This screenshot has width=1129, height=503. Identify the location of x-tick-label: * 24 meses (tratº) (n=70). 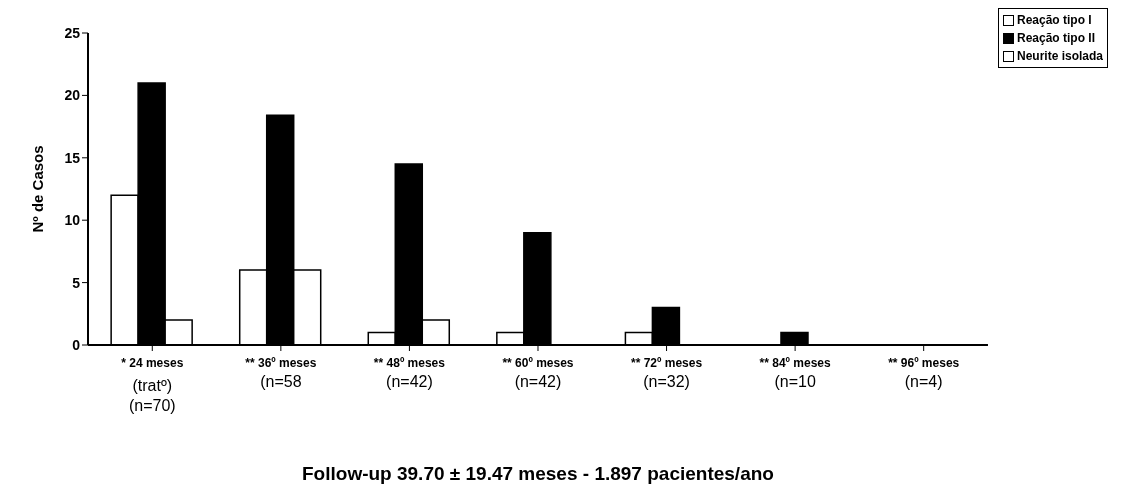
(152, 385).